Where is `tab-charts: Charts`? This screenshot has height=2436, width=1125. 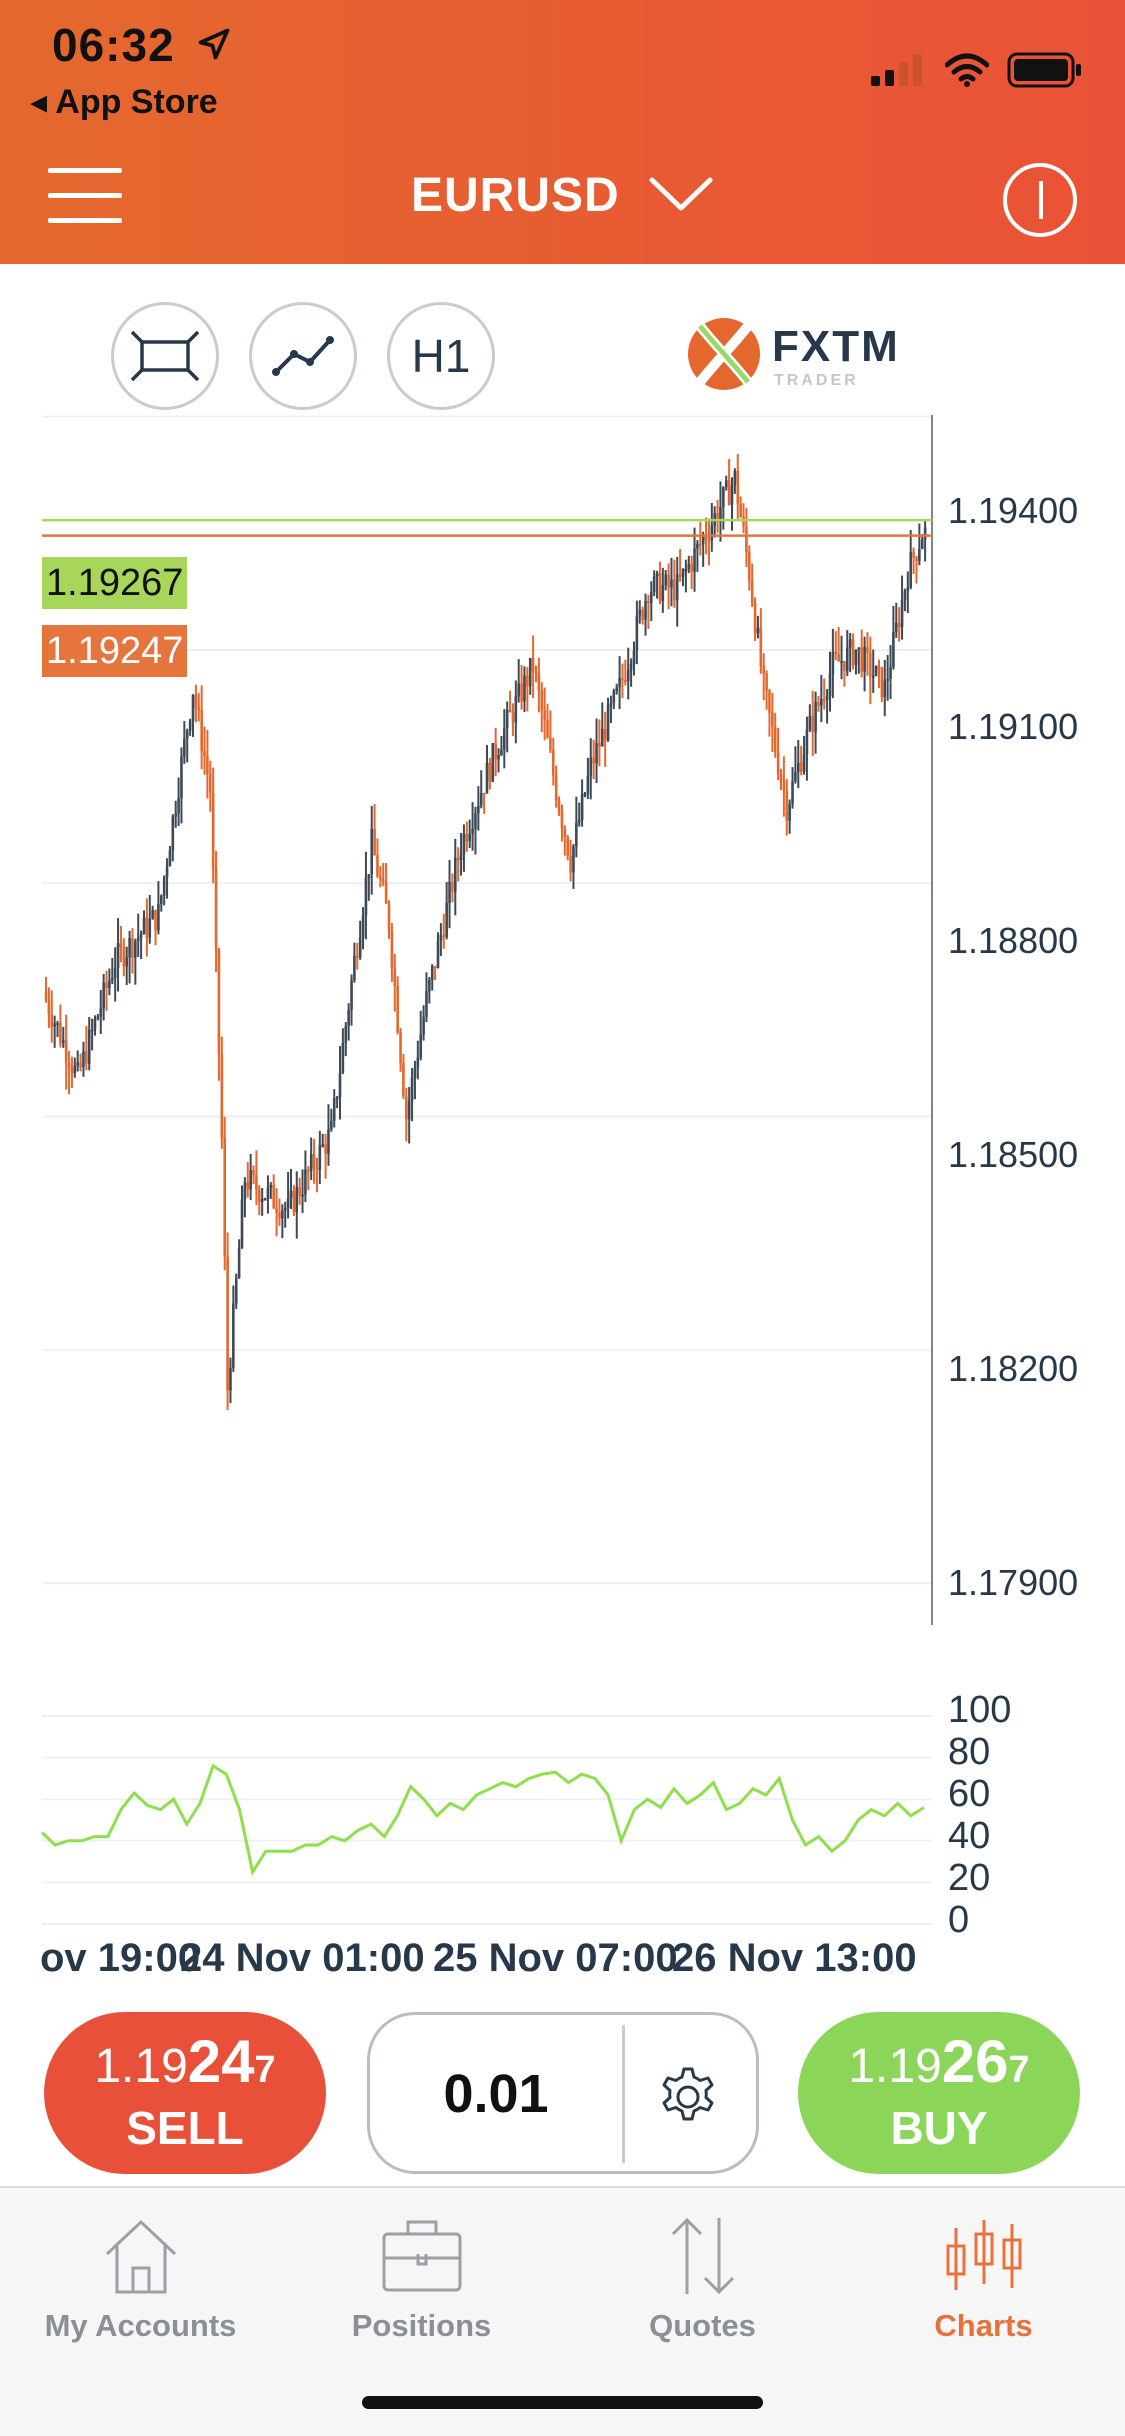 tab-charts: Charts is located at coordinates (983, 2276).